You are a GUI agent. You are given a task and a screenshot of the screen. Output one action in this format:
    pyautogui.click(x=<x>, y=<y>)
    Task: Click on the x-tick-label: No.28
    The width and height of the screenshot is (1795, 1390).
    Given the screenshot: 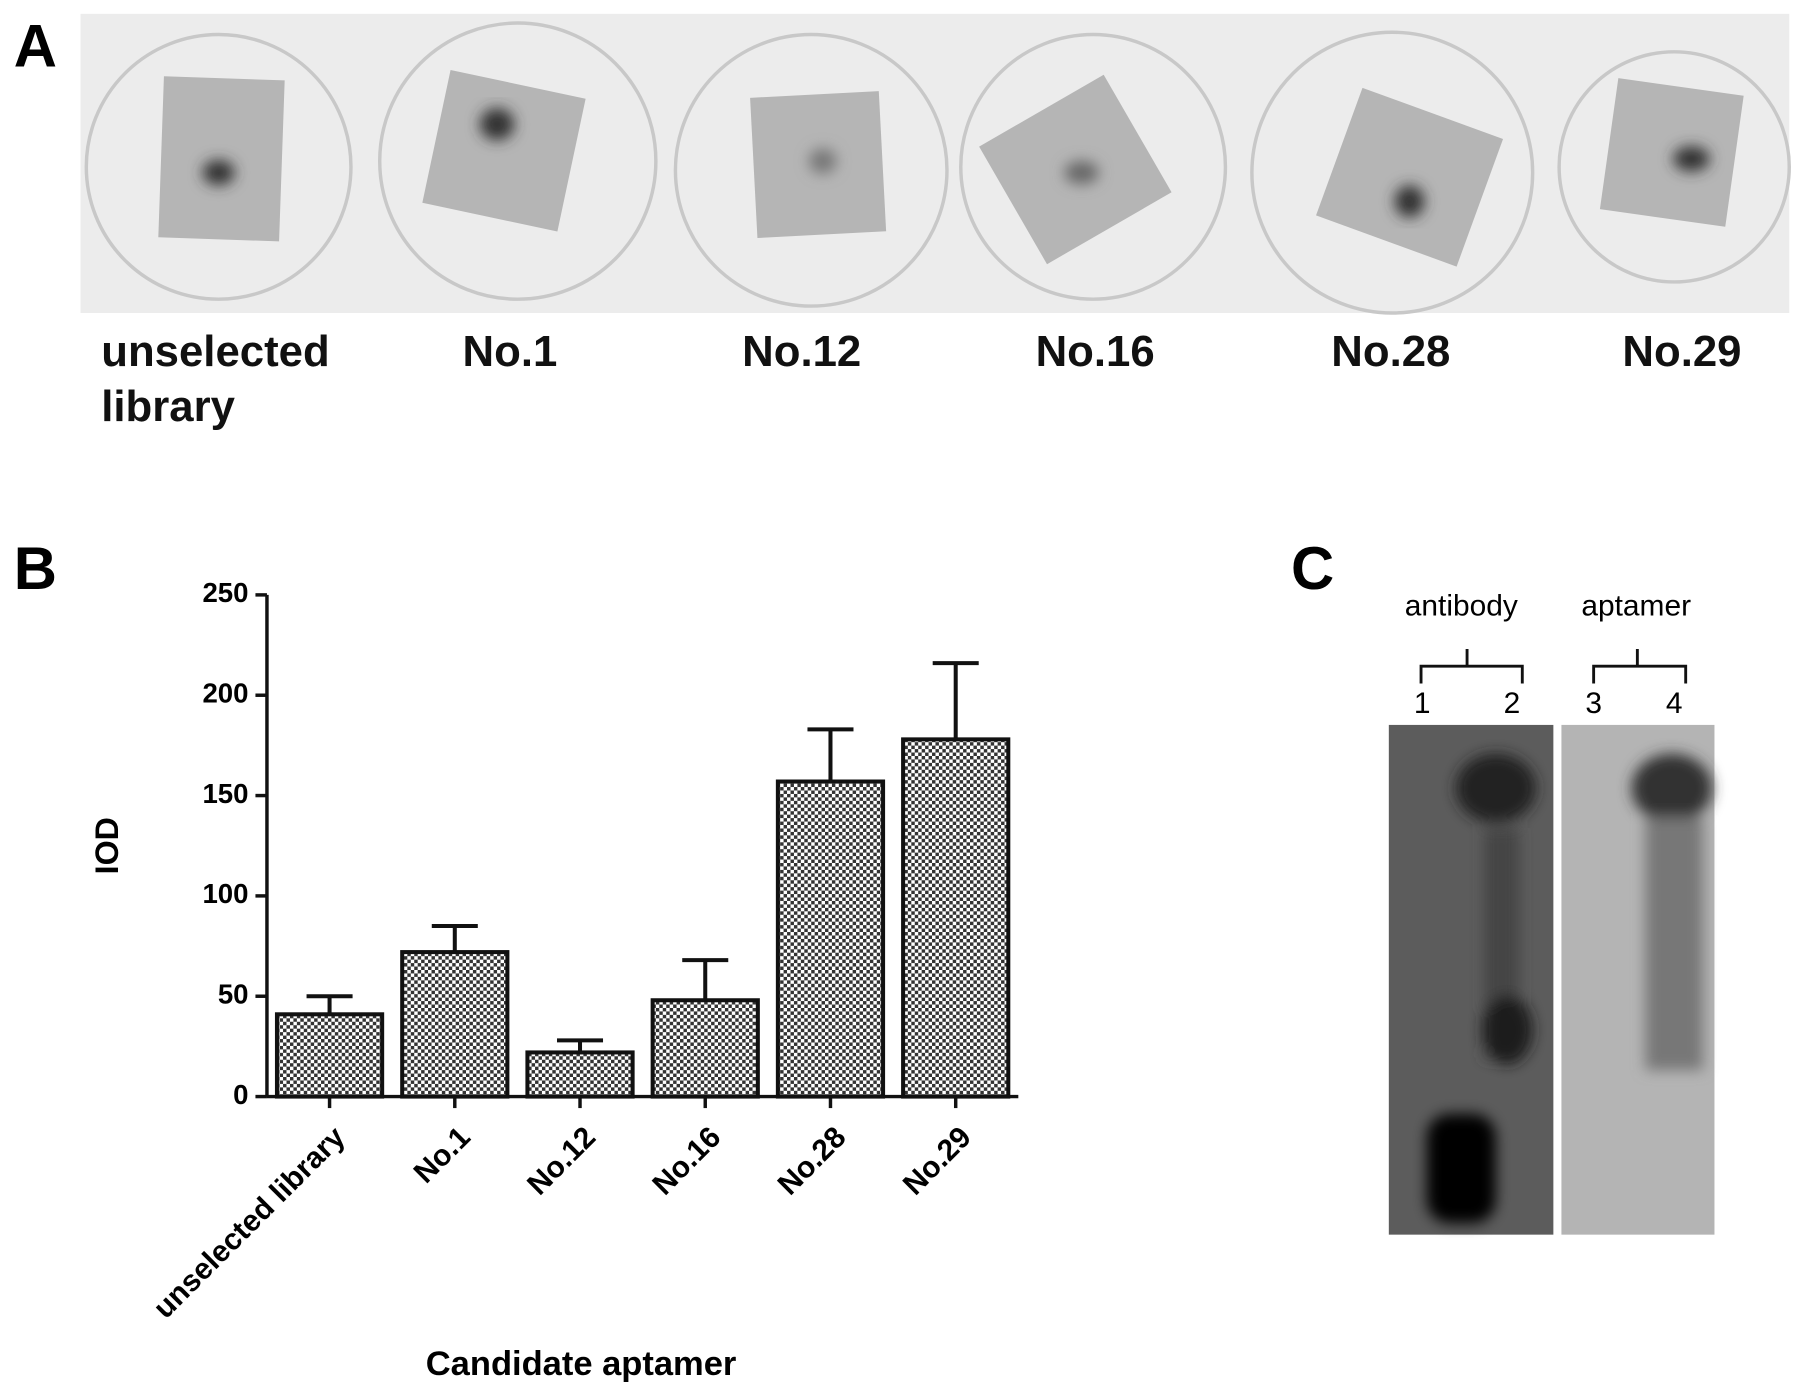 What is the action you would take?
    pyautogui.click(x=812, y=1161)
    